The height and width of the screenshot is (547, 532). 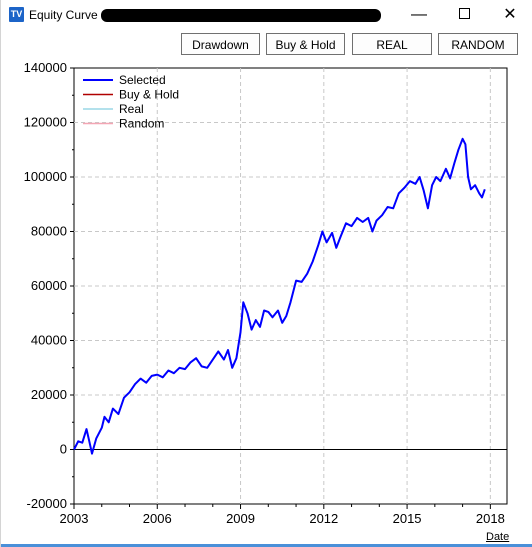 What do you see at coordinates (305, 44) in the screenshot?
I see `buy-and-hold-button: Buy & Hold` at bounding box center [305, 44].